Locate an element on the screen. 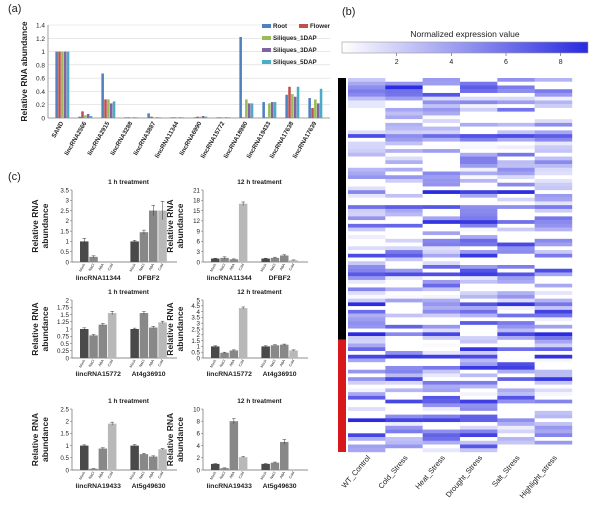  y-tick-label: 0.75 is located at coordinates (63, 337).